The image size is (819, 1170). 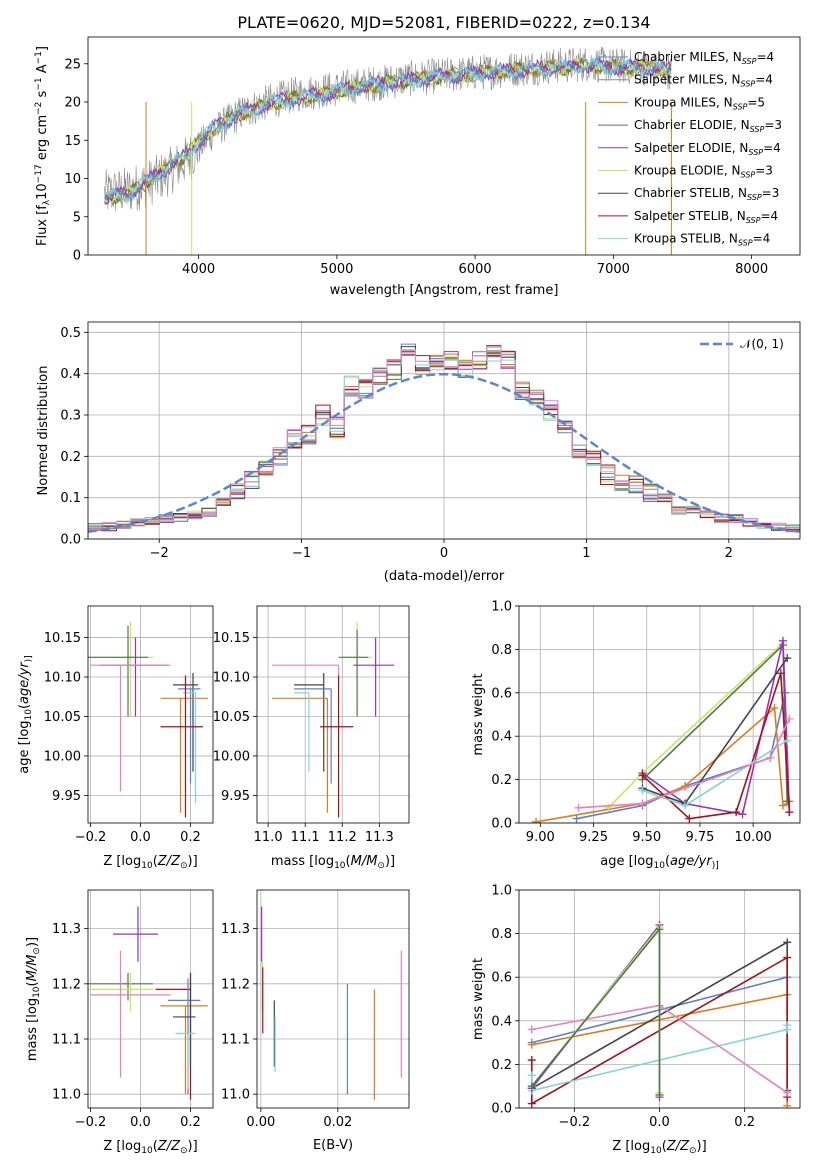 I want to click on mass-weight-path, so click(x=716, y=728).